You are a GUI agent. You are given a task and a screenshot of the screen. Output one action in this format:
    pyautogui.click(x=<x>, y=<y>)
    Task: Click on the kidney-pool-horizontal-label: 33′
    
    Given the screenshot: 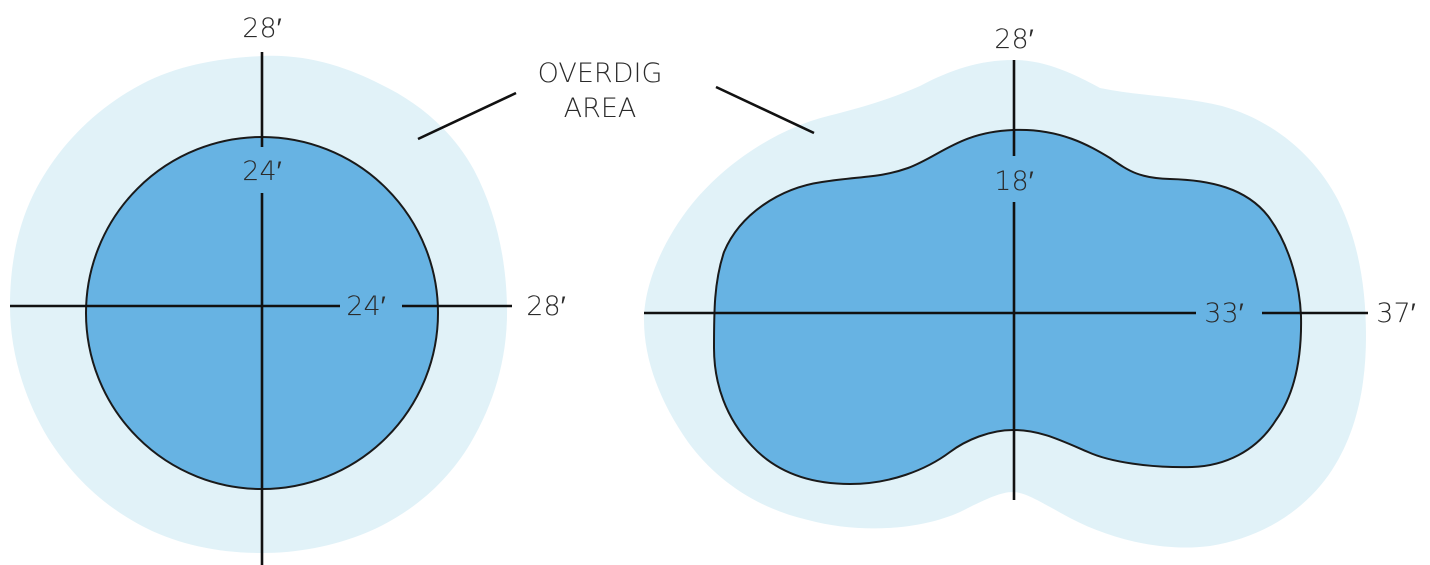 What is the action you would take?
    pyautogui.click(x=1223, y=313)
    